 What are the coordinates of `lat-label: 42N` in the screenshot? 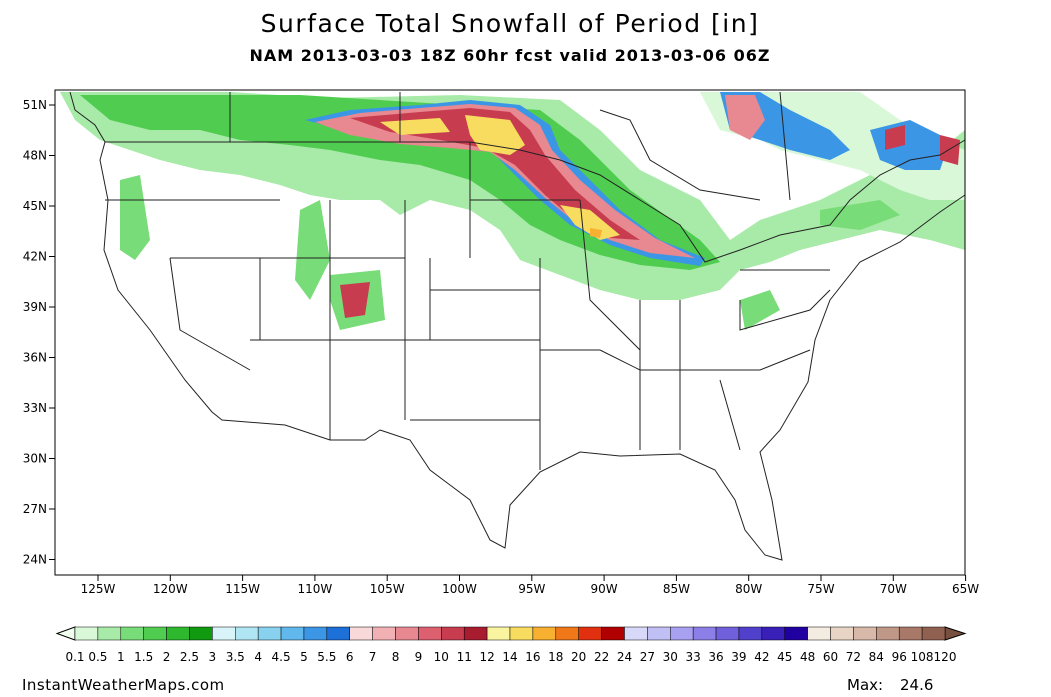 It's located at (35, 257).